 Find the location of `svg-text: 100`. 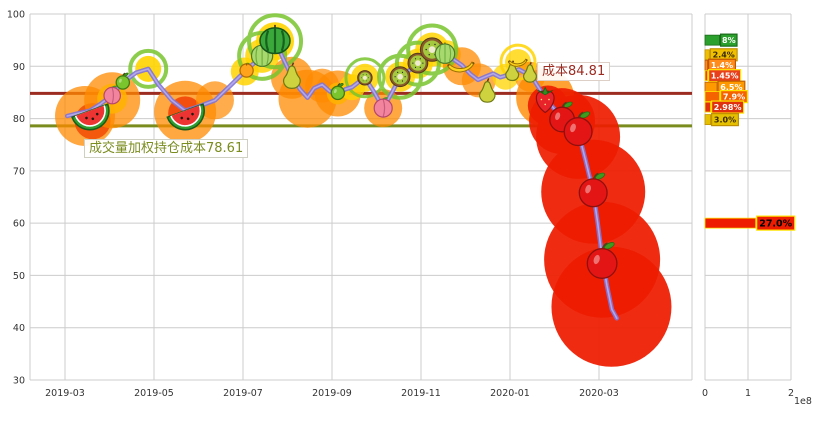

svg-text: 100 is located at coordinates (16, 15).